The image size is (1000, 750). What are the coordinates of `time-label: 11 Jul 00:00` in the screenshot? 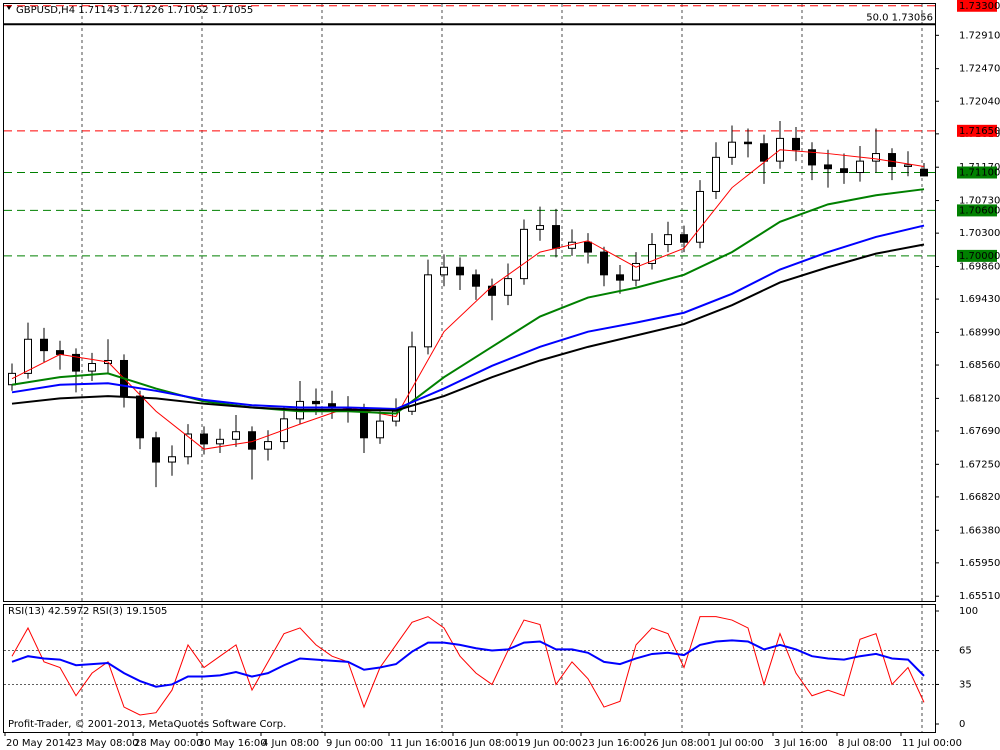 It's located at (932, 743).